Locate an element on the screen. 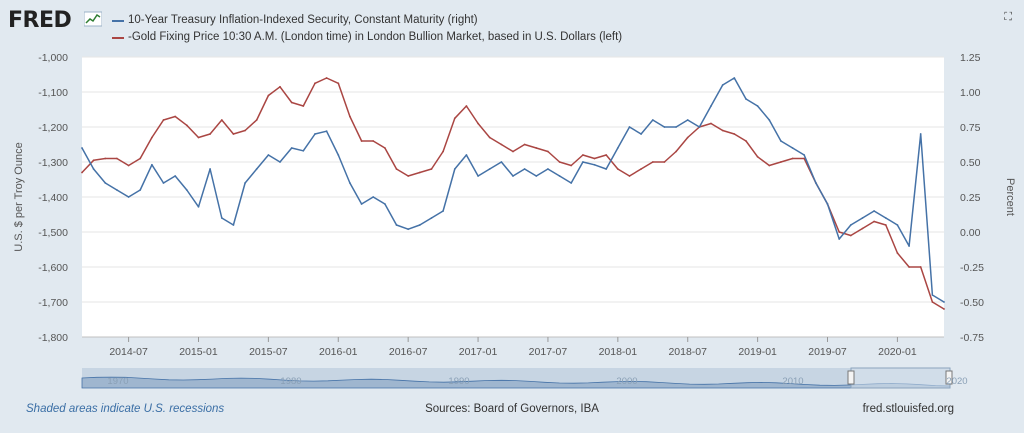 This screenshot has width=1024, height=433. navigator-selection is located at coordinates (900, 378).